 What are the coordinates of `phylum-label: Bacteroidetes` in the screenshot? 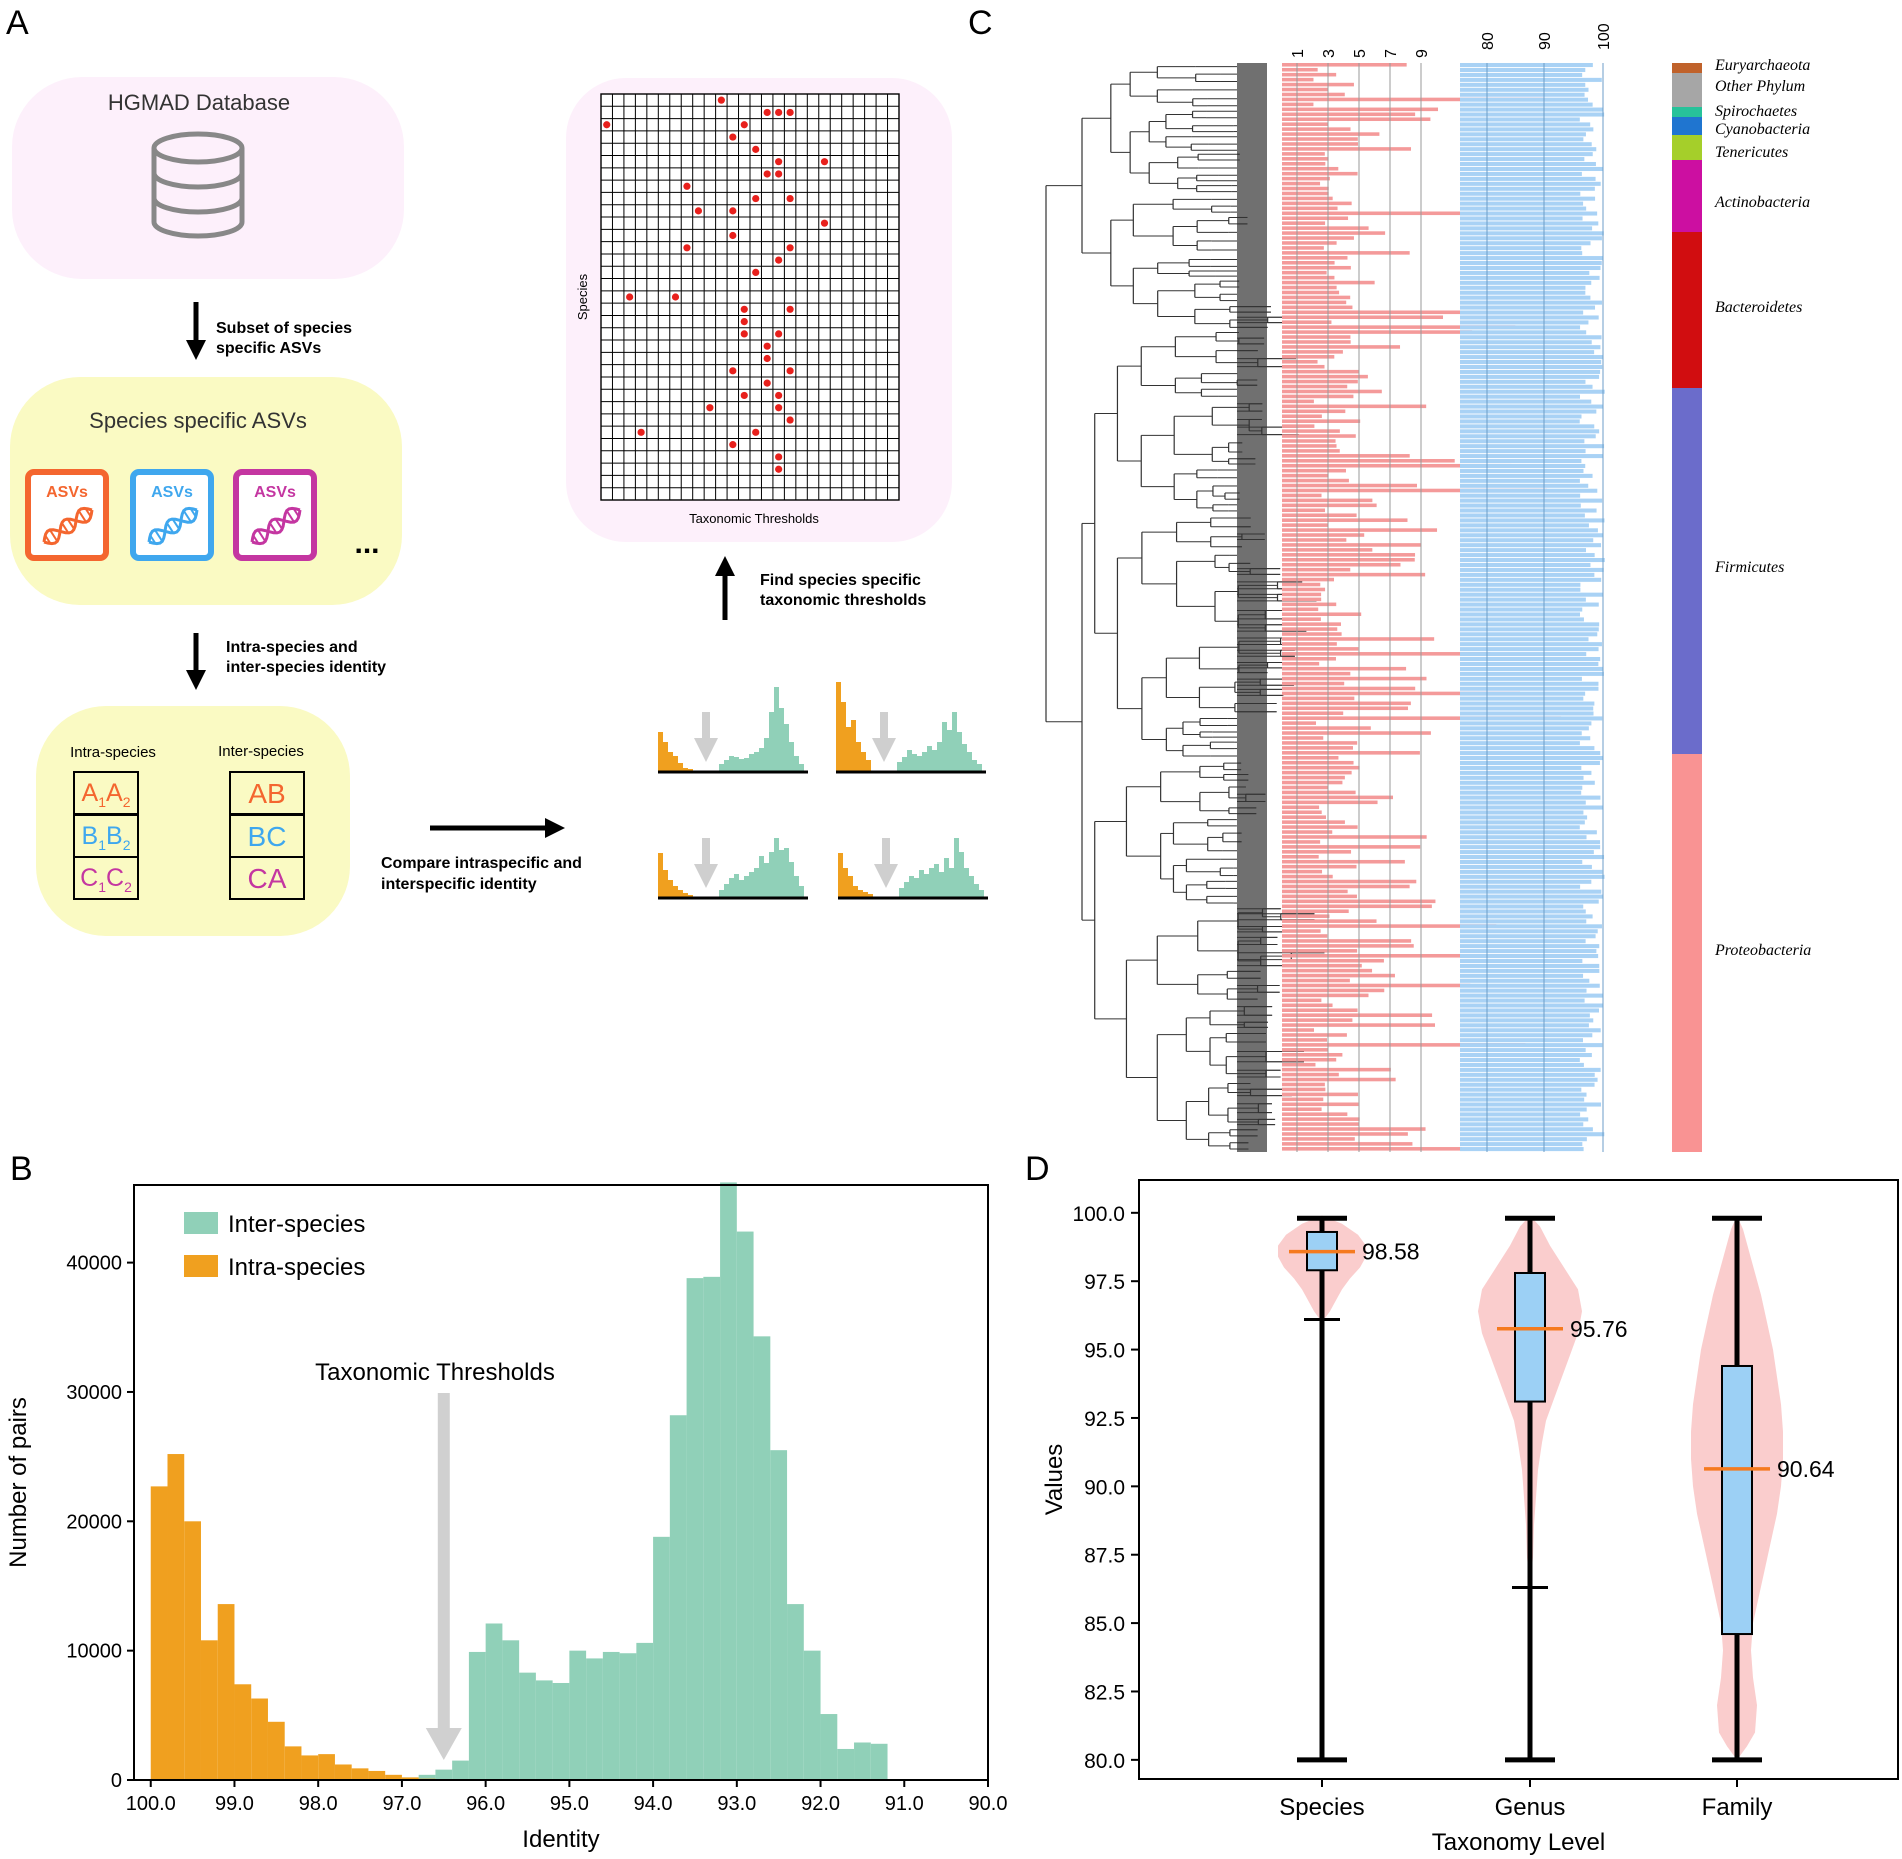 It's located at (1758, 307).